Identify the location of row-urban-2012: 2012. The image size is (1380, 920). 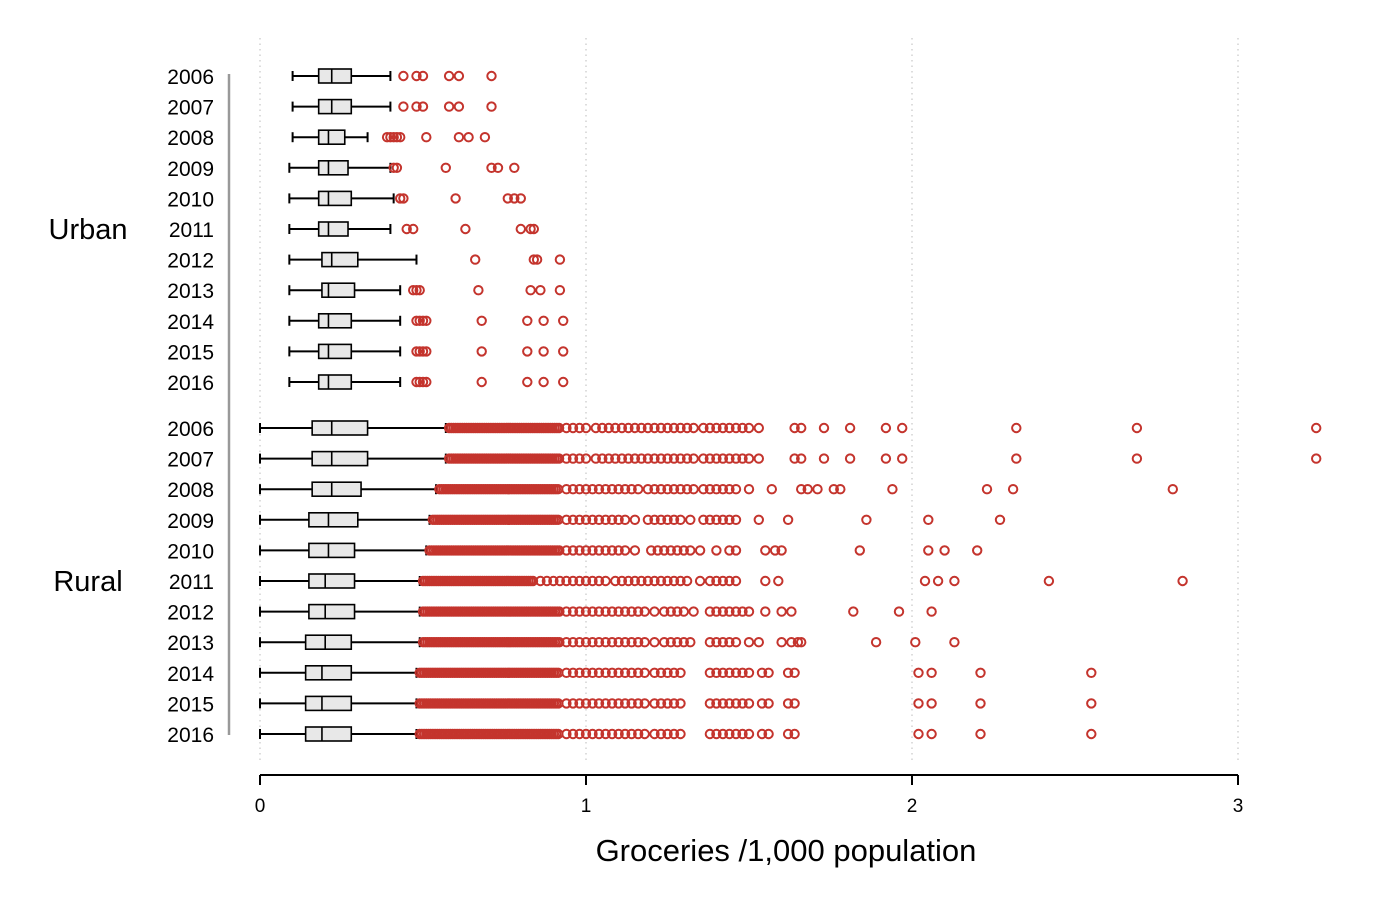
(366, 261).